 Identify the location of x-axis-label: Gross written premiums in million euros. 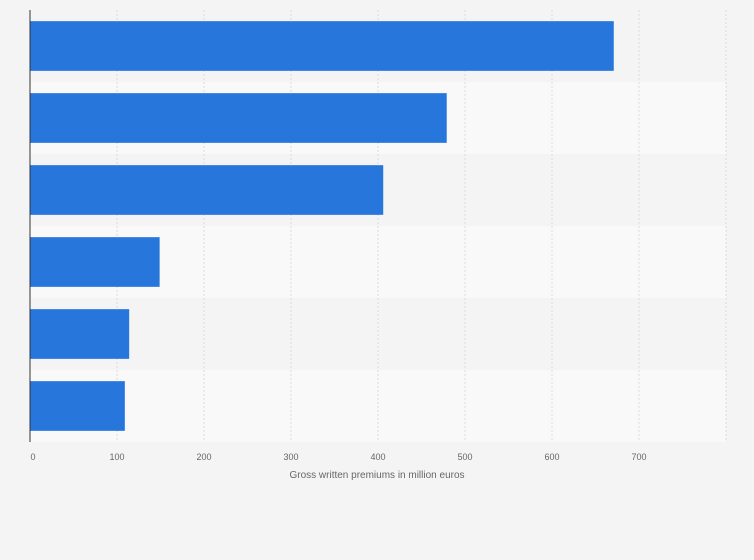
(376, 475).